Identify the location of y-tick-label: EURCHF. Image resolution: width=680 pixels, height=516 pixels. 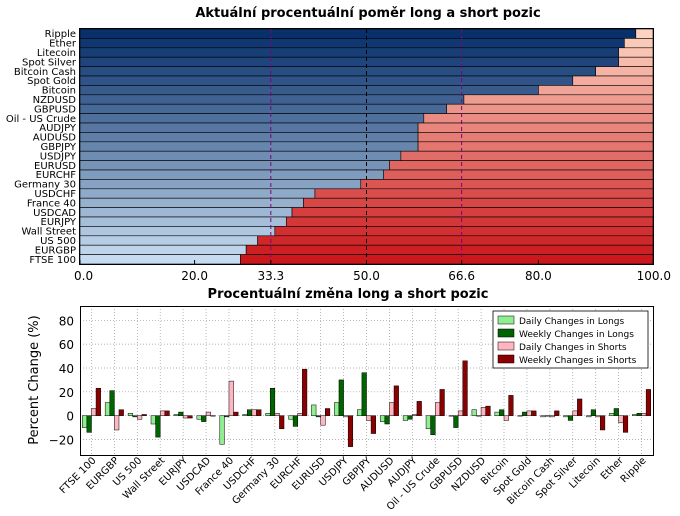
(56, 175).